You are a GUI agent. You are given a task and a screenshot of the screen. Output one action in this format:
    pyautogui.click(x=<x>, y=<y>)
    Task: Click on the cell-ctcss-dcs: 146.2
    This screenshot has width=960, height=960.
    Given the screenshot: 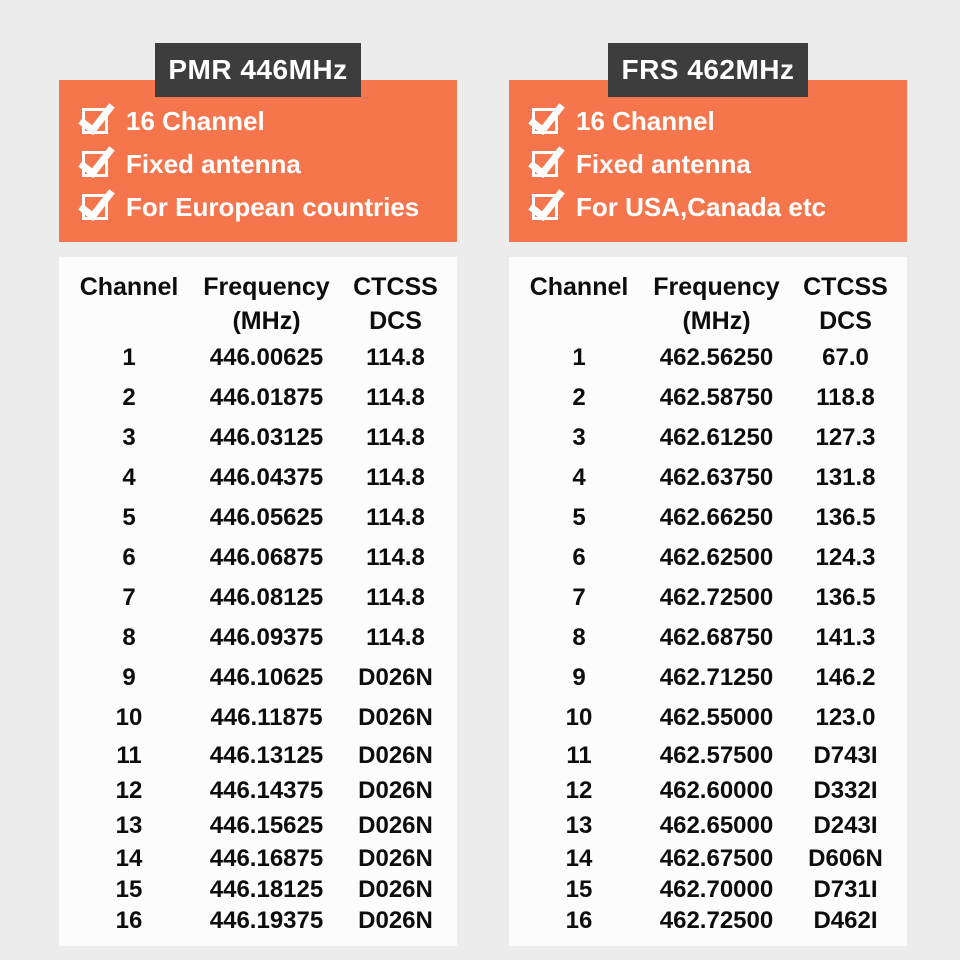 What is the action you would take?
    pyautogui.click(x=845, y=677)
    